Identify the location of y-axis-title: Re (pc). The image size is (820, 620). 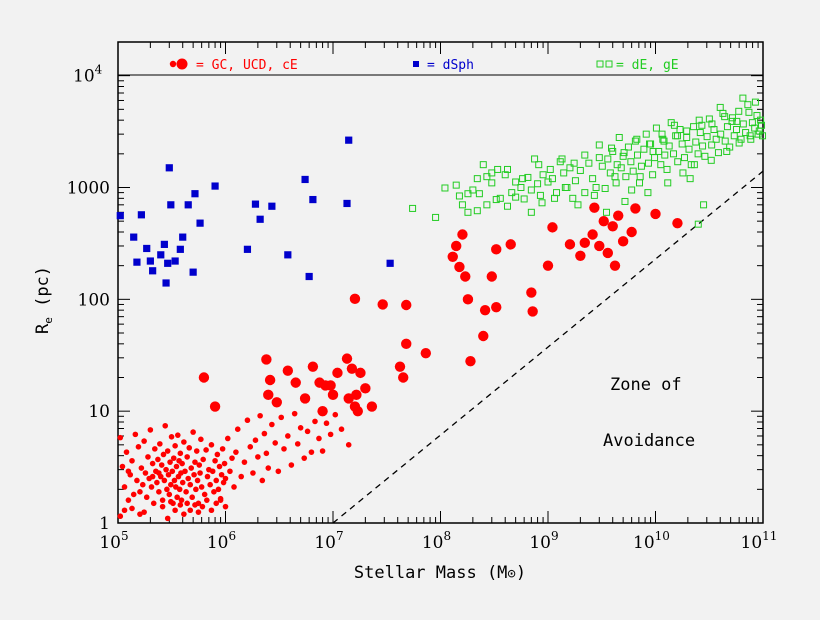
(44, 300).